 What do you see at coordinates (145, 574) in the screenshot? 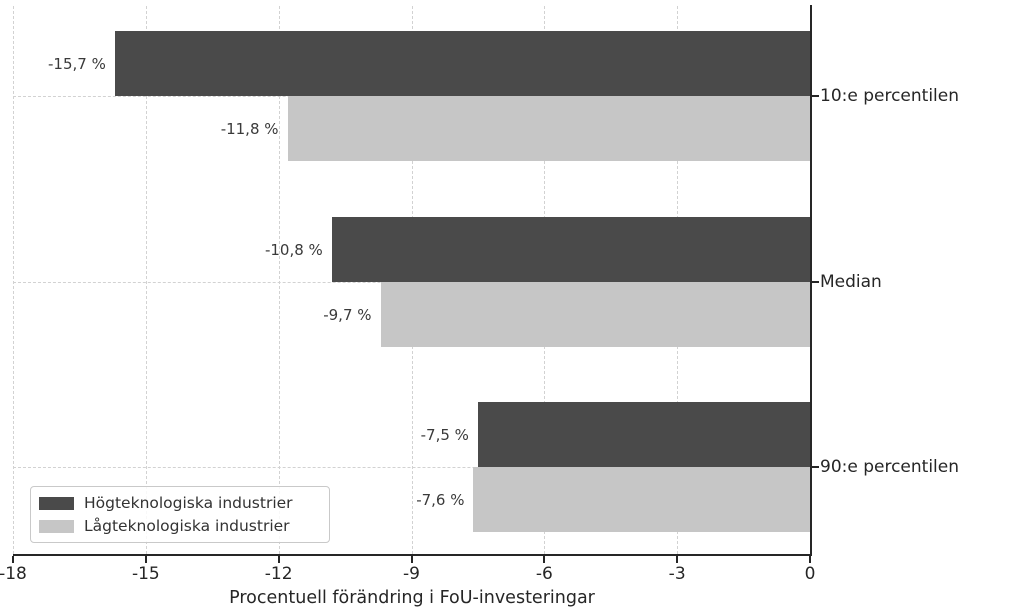
I see `x-tick-label: -15` at bounding box center [145, 574].